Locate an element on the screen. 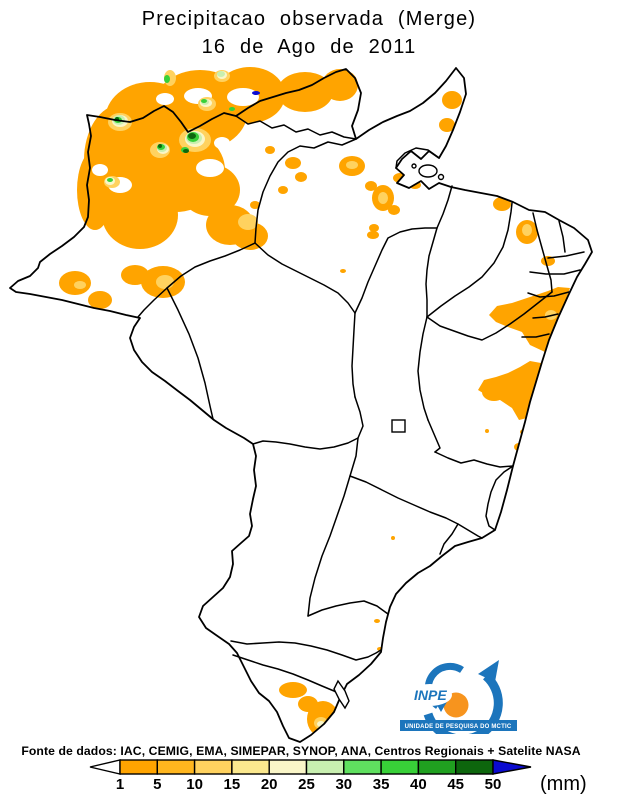 This screenshot has width=618, height=800. colorbar-tick-label: 1 is located at coordinates (120, 784).